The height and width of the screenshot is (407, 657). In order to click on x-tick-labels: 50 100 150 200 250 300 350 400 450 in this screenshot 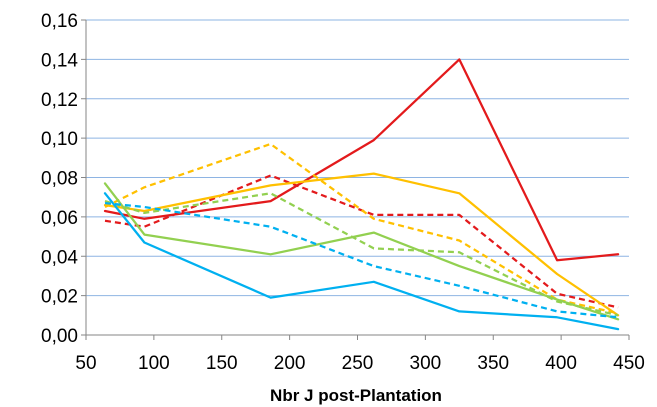, I will do `click(359, 363)`.